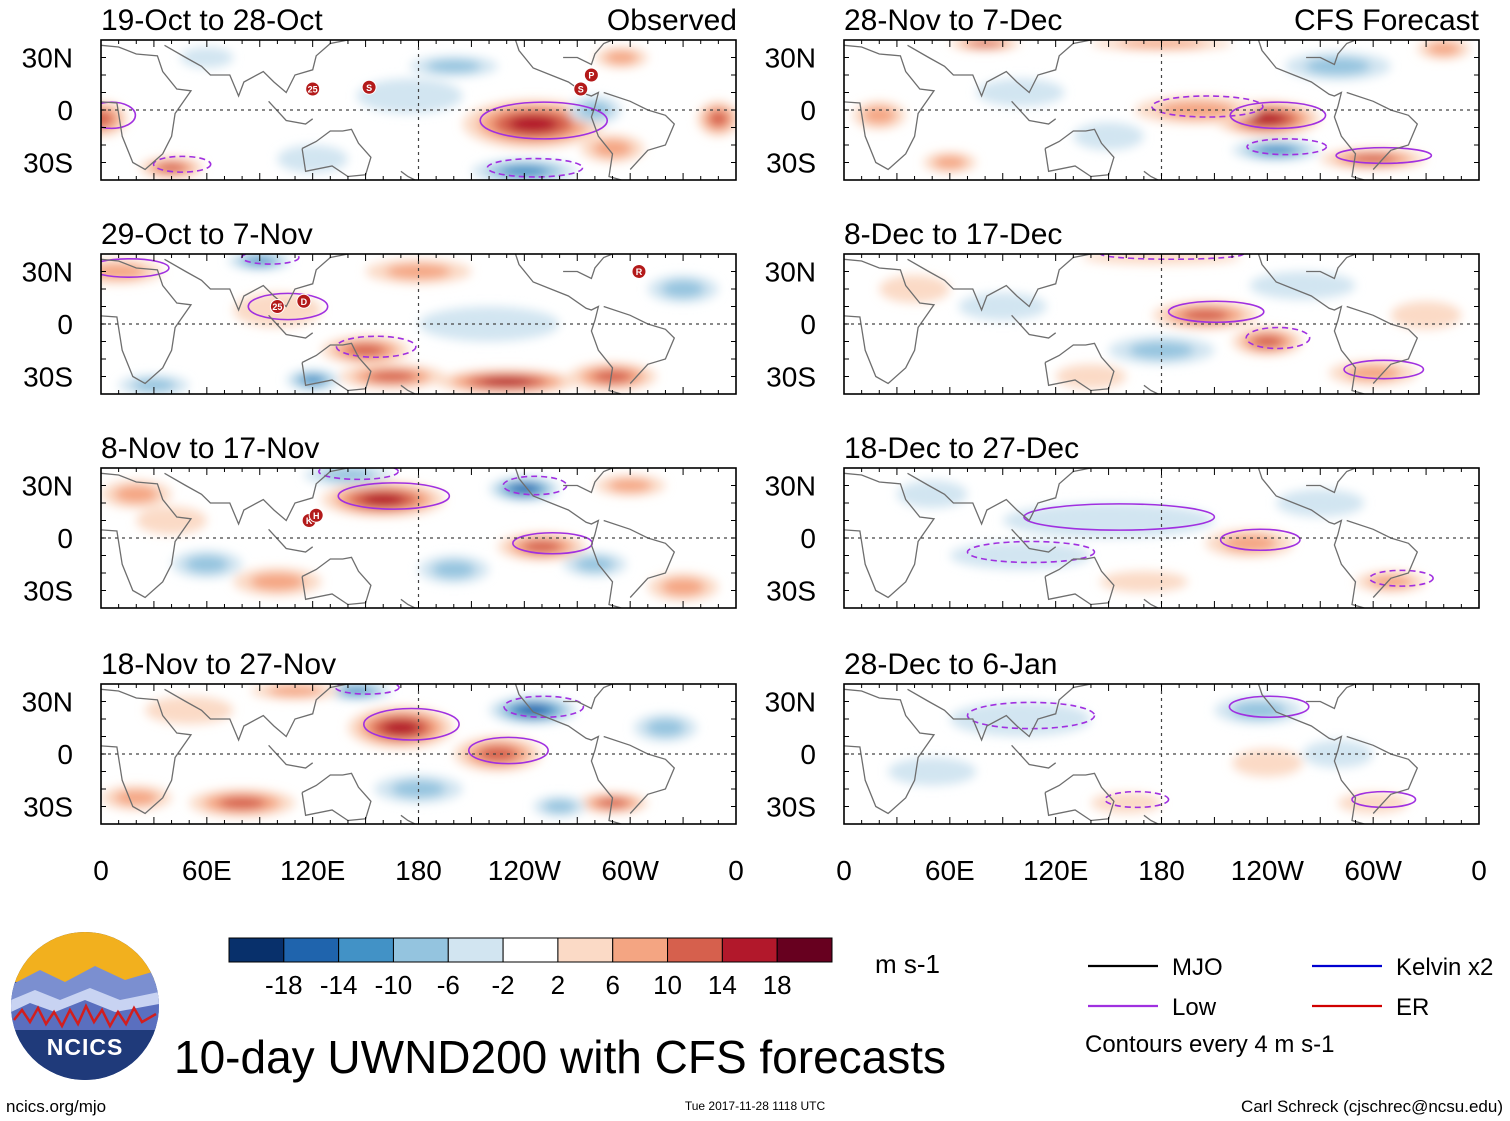 The height and width of the screenshot is (1121, 1510). Describe the element at coordinates (316, 515) in the screenshot. I see `storm-marker: H` at that location.